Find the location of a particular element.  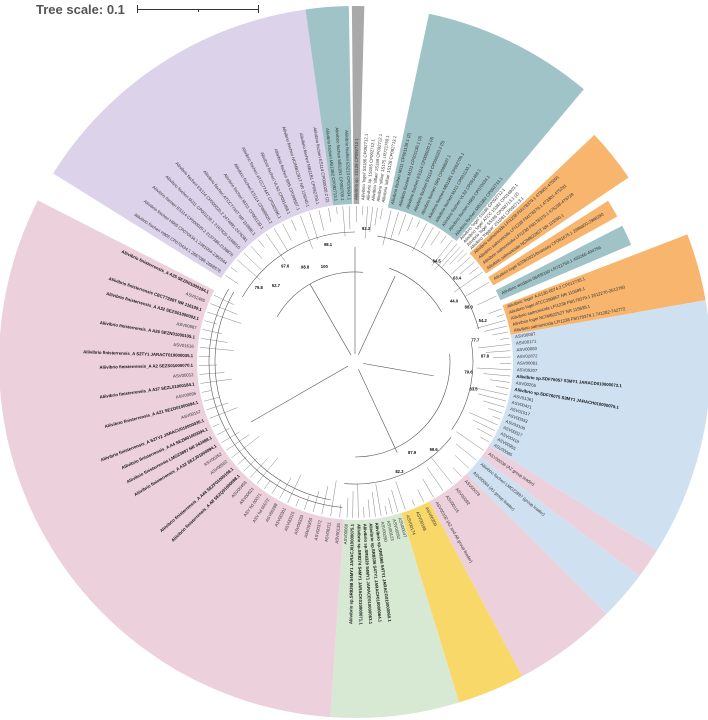

leaf-label: ASV00211 is located at coordinates (328, 531).